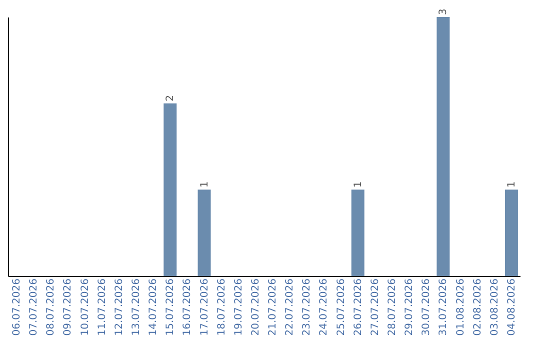  What do you see at coordinates (170, 98) in the screenshot?
I see `data-label: 2` at bounding box center [170, 98].